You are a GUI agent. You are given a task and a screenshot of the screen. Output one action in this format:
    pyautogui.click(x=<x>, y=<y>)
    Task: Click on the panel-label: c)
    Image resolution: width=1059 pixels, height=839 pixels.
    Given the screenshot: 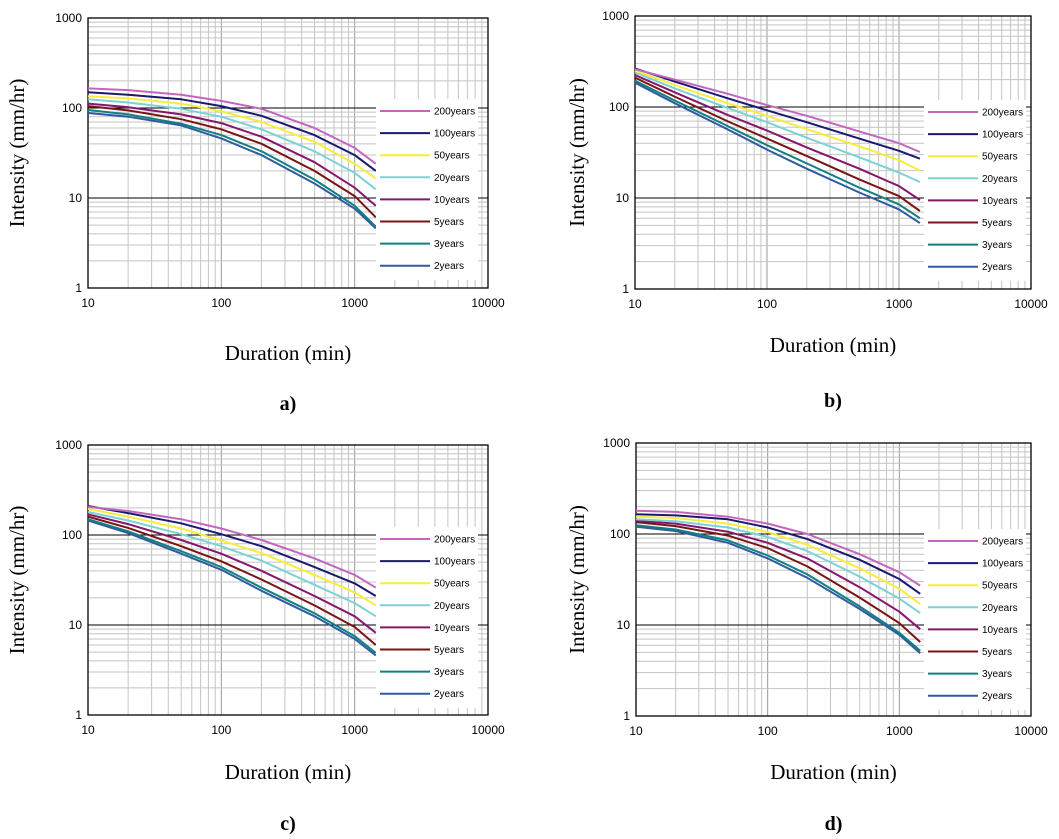 What is the action you would take?
    pyautogui.click(x=288, y=824)
    